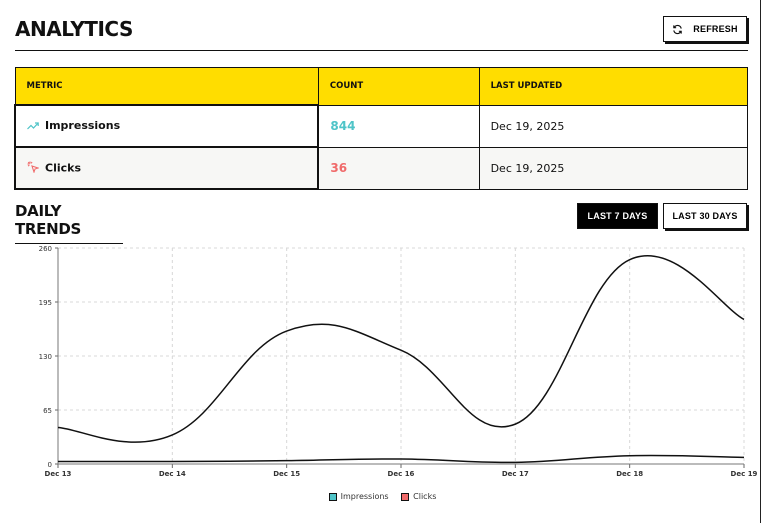 This screenshot has height=523, width=765. Describe the element at coordinates (705, 216) in the screenshot. I see `range-30-days-button: LAST 30 DAYS` at that location.